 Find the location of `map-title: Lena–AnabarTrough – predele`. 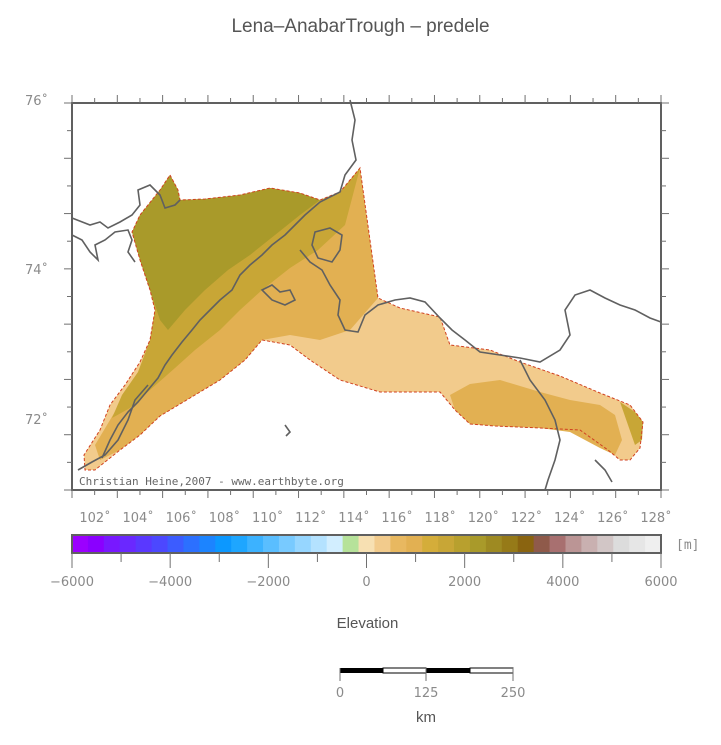

map-title: Lena–AnabarTrough – predele is located at coordinates (360, 26).